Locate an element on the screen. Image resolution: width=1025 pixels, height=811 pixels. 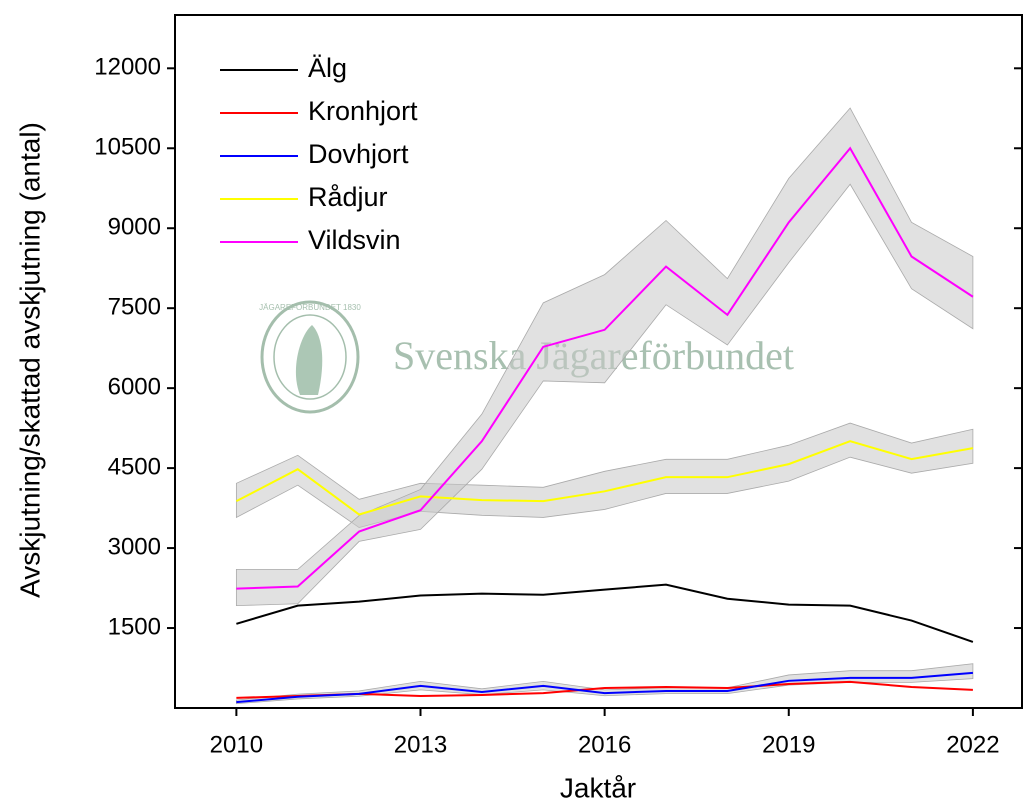
x-tick-label: 2022 is located at coordinates (972, 744).